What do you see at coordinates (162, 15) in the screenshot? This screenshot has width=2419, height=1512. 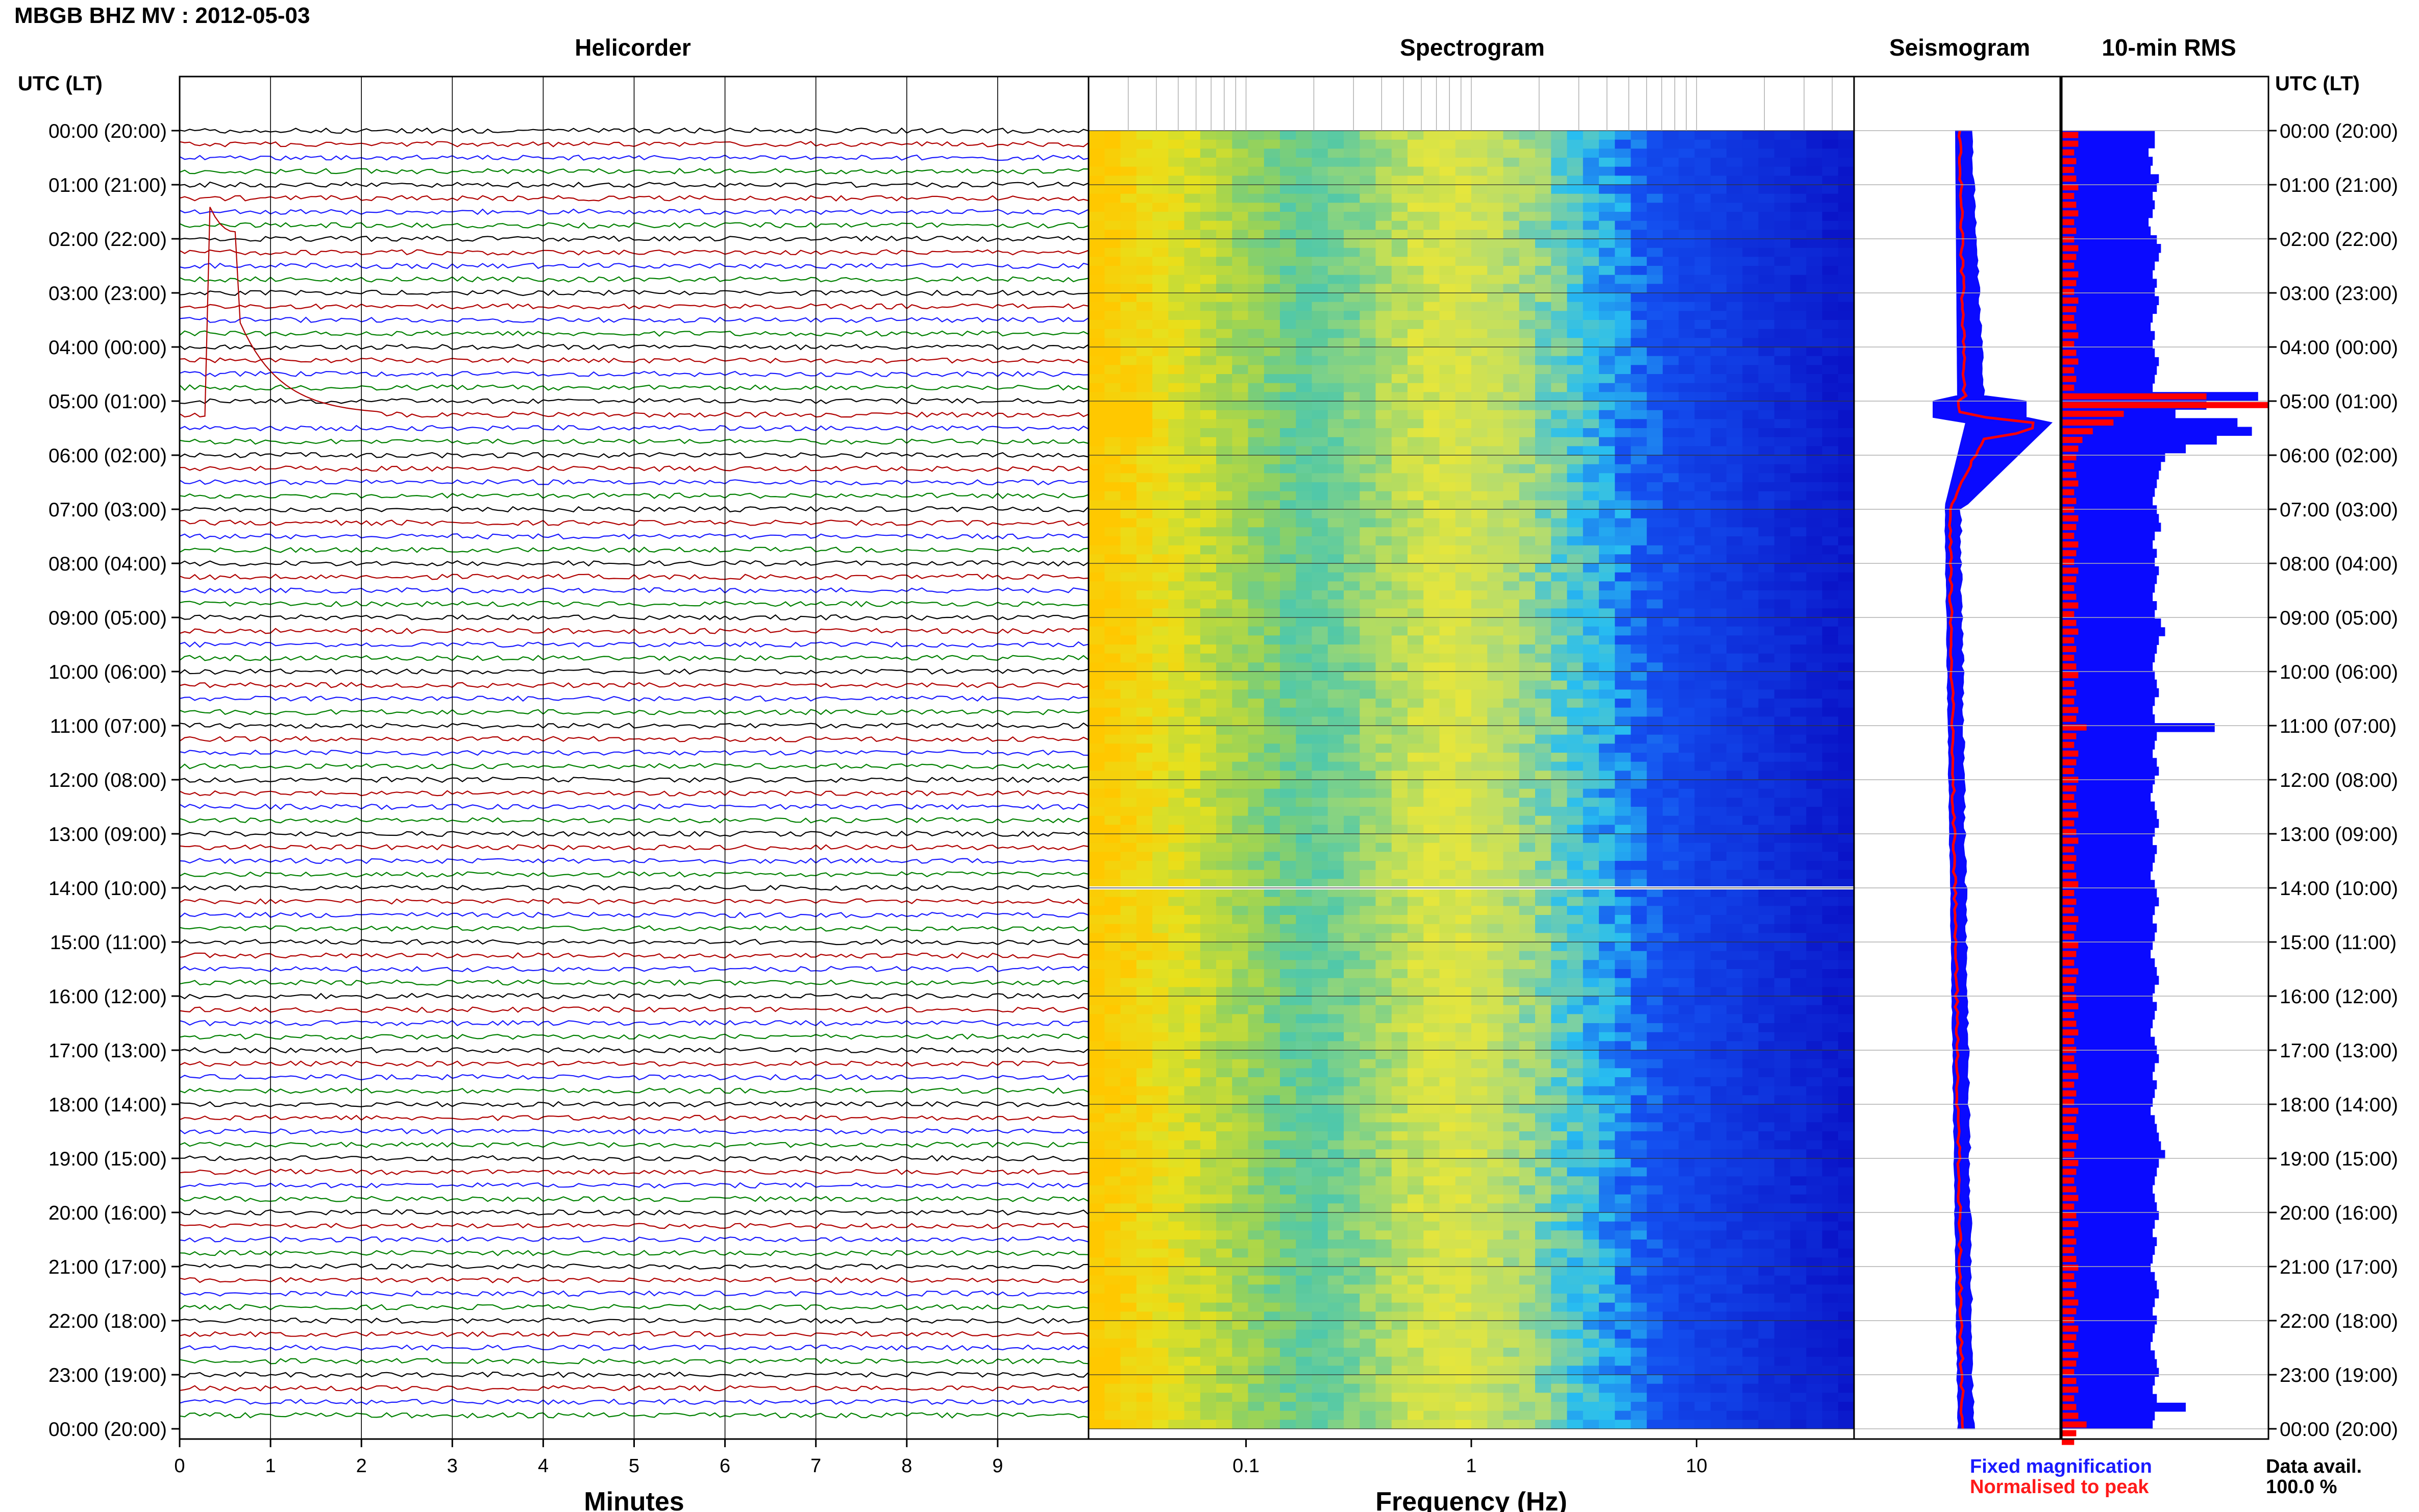 I see `page-title: MBGB BHZ MV : 2012-05-03` at bounding box center [162, 15].